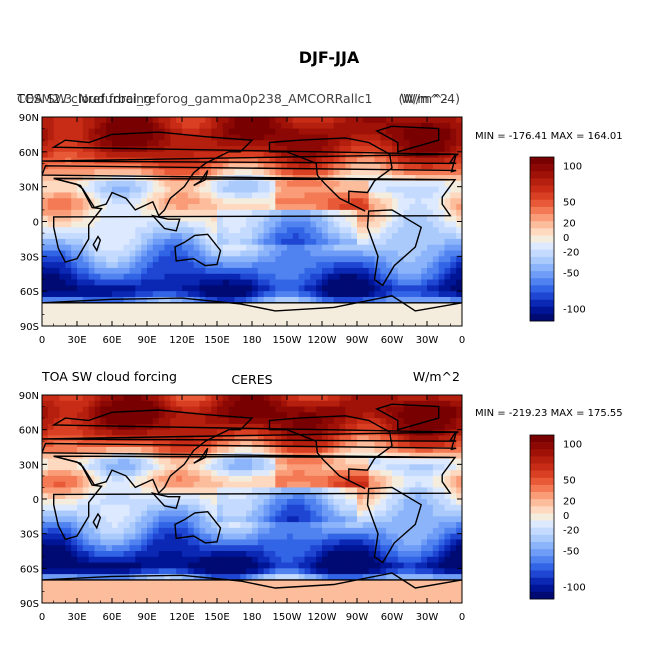 The height and width of the screenshot is (659, 659). Describe the element at coordinates (542, 210) in the screenshot. I see `colorbar-swatch` at that location.